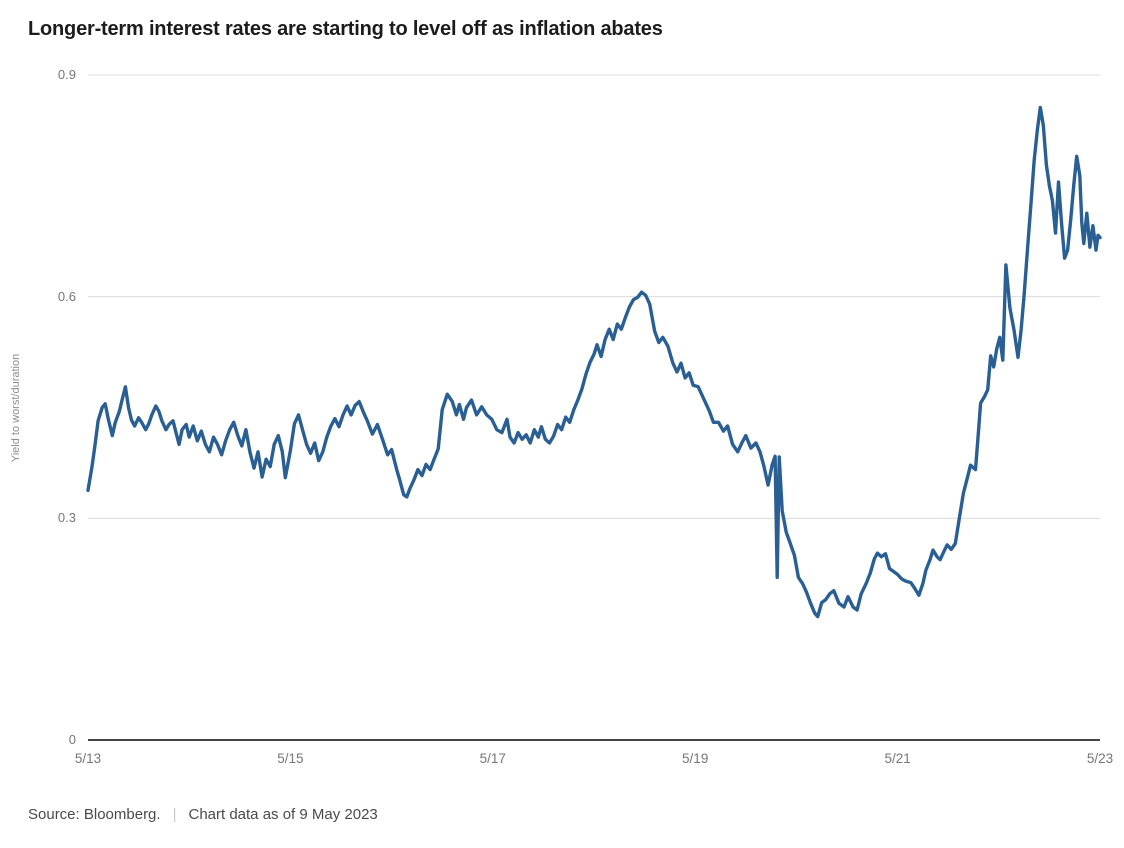 The height and width of the screenshot is (848, 1124). I want to click on y-tick-label-0.6: 0.6, so click(66, 296).